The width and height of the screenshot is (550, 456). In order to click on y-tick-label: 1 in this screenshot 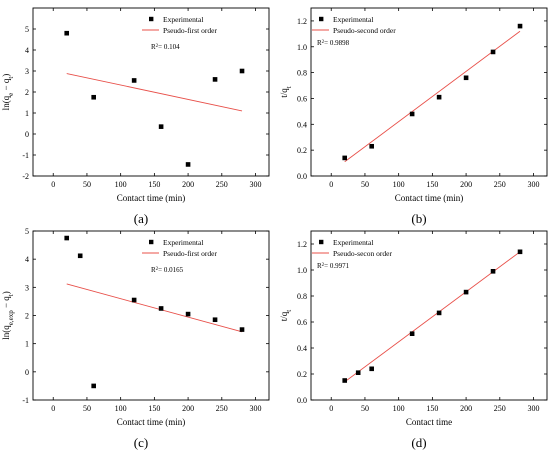, I will do `click(27, 344)`.